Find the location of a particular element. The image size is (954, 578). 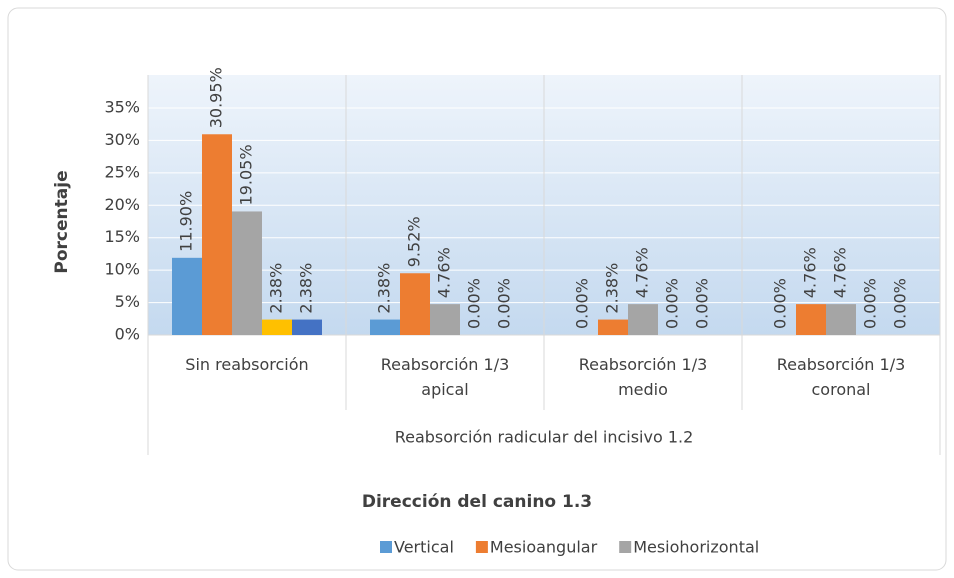

legend-label: Mesiohorizontal is located at coordinates (696, 547).